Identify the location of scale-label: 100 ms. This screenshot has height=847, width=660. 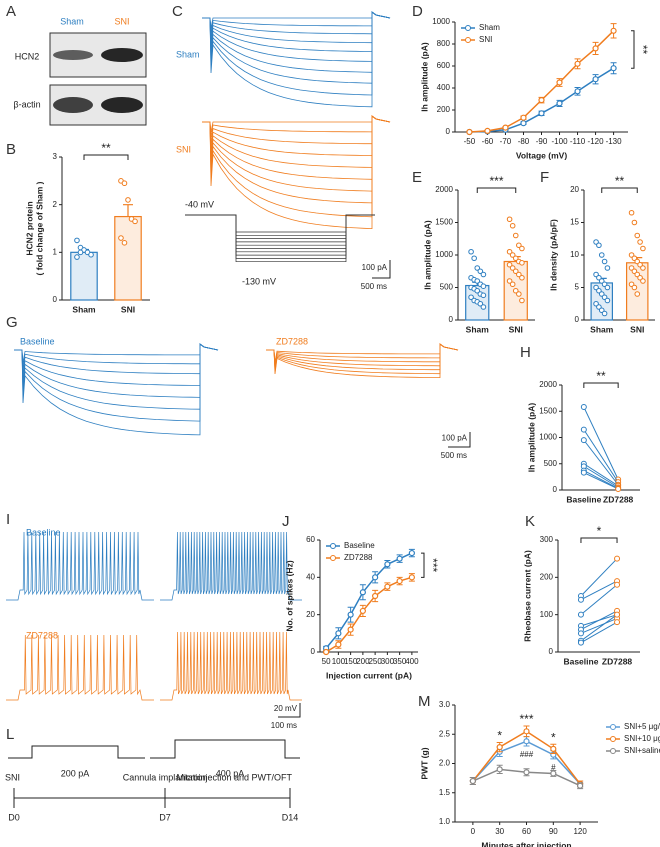
(284, 725).